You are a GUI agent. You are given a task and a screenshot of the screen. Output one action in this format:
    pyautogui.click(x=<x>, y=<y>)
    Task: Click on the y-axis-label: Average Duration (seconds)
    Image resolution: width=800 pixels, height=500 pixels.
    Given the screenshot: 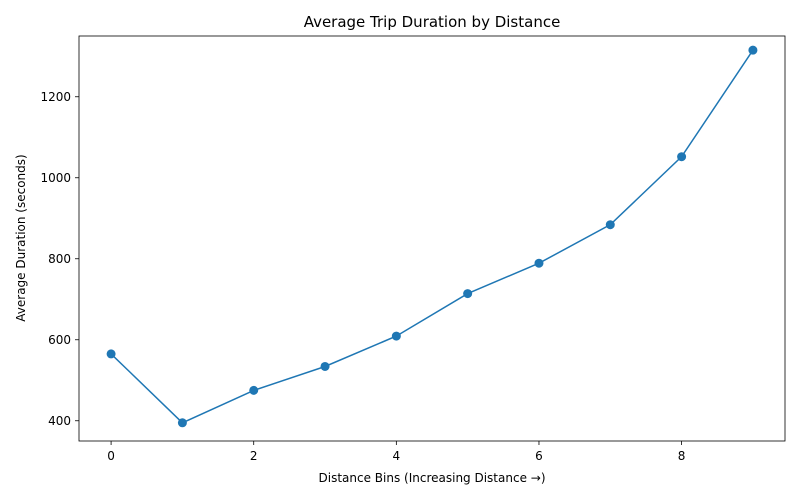 What is the action you would take?
    pyautogui.click(x=21, y=237)
    